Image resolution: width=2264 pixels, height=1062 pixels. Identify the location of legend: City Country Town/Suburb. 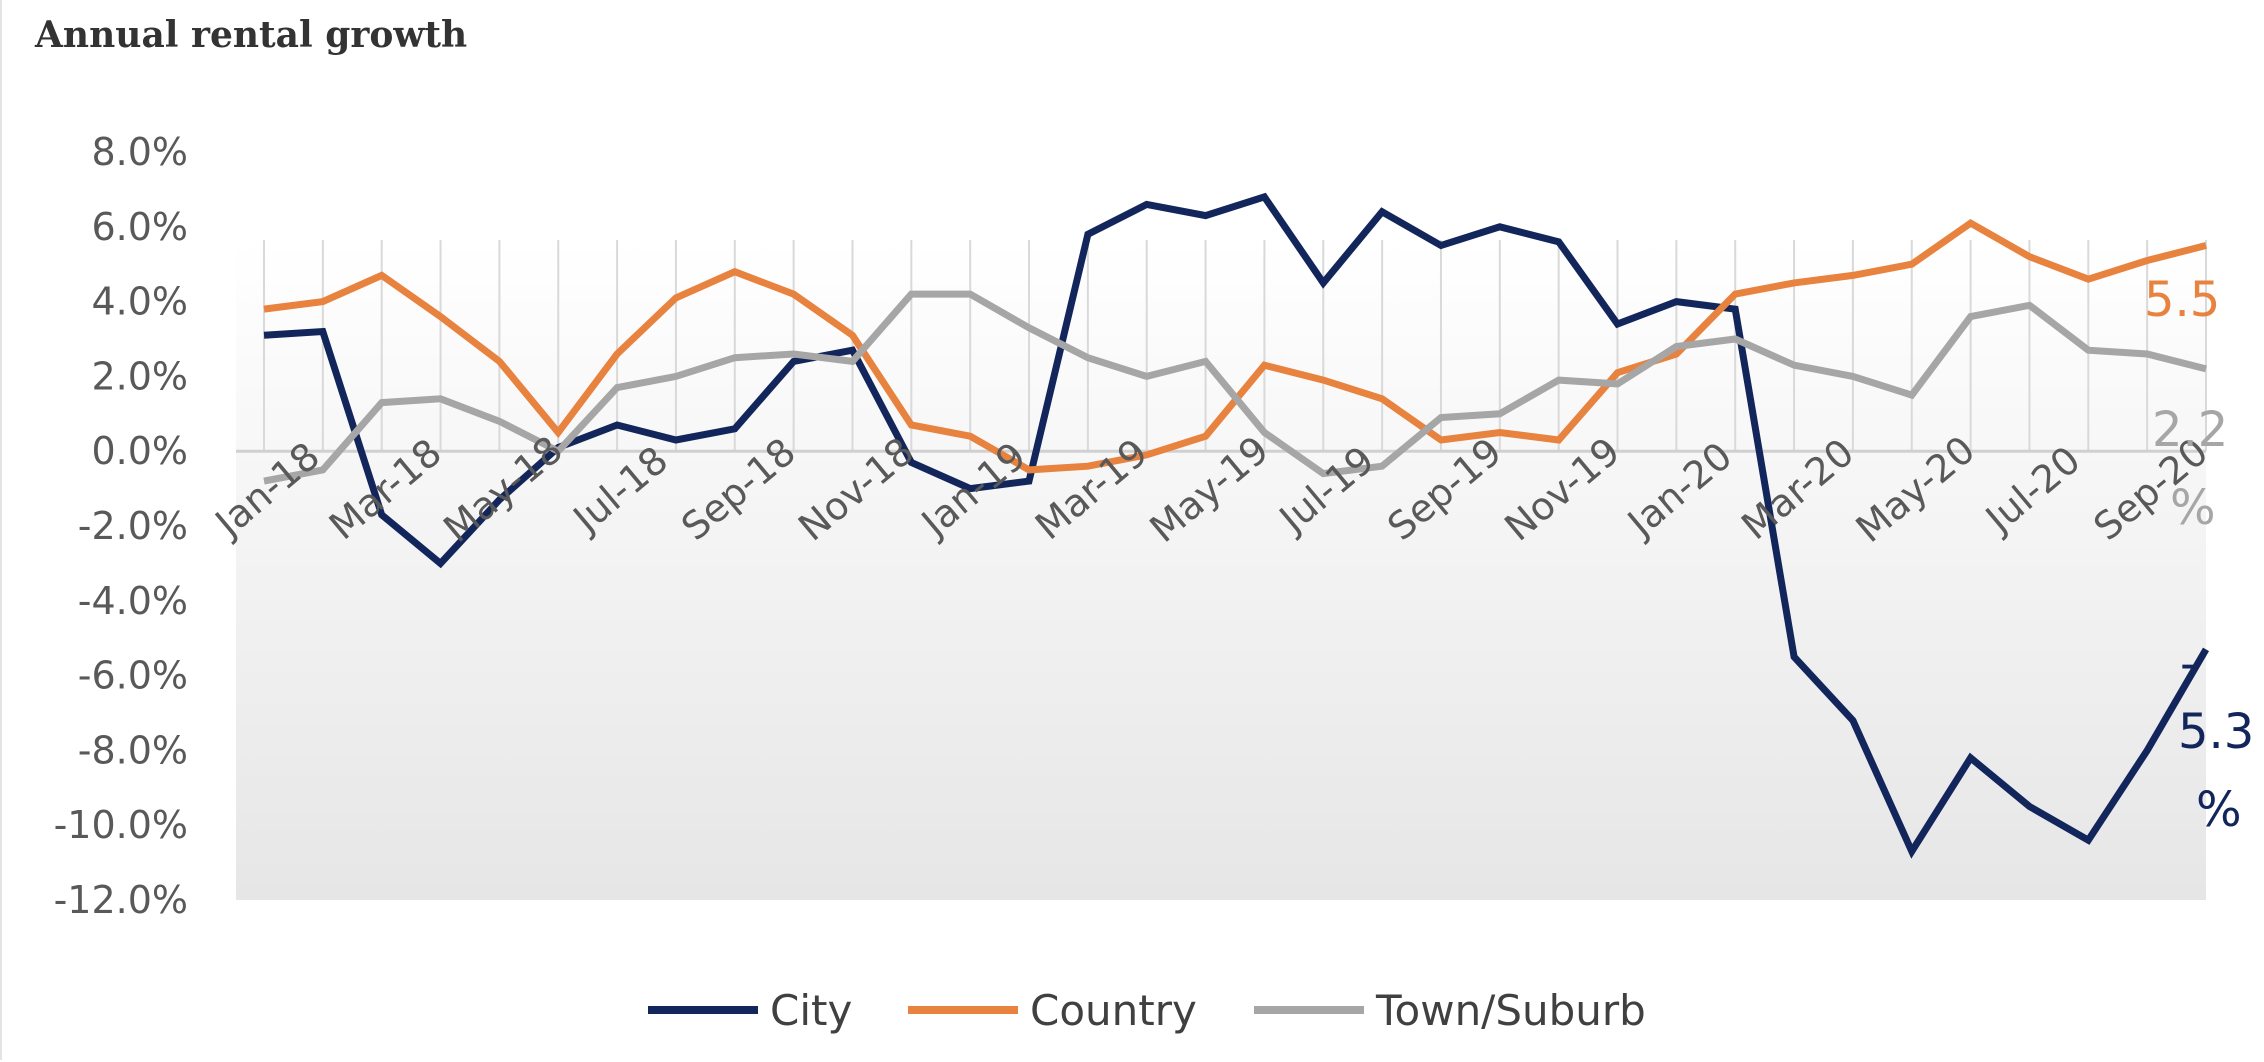
(1147, 1010).